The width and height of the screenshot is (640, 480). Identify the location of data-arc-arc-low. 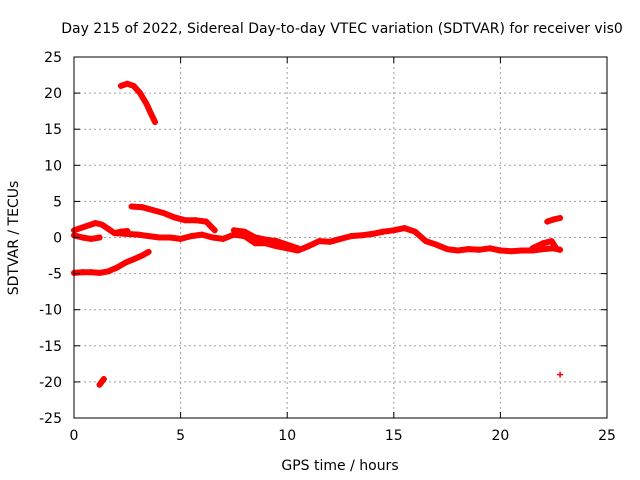
(111, 262).